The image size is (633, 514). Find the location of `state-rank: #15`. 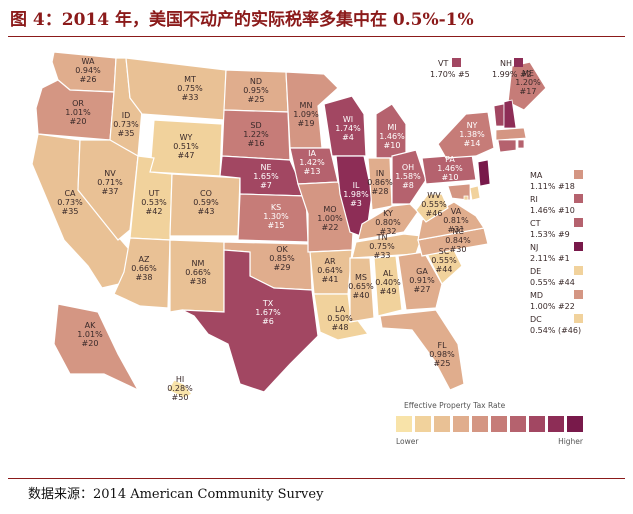

state-rank: #15 is located at coordinates (276, 225).